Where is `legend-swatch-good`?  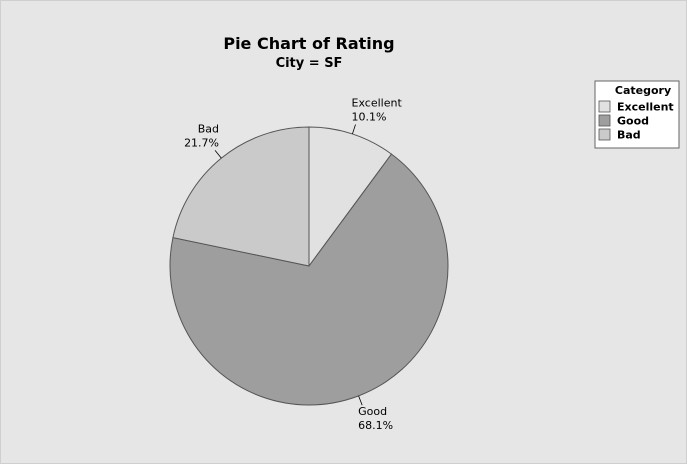
legend-swatch-good is located at coordinates (604, 120).